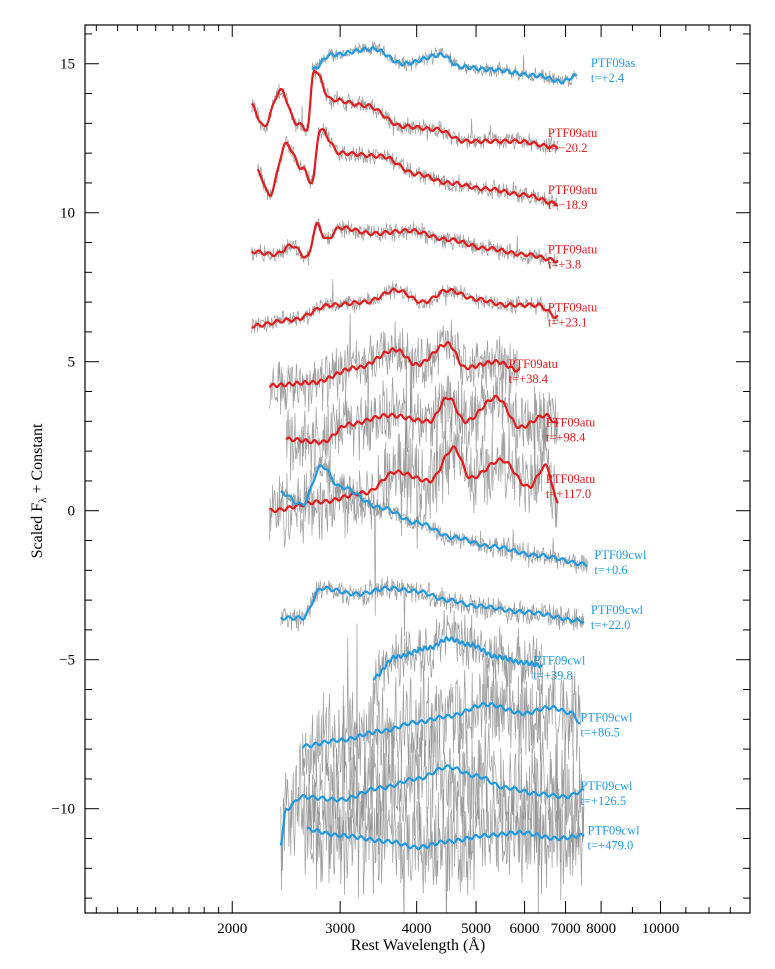  Describe the element at coordinates (525, 929) in the screenshot. I see `x-tick-label: 6000` at that location.